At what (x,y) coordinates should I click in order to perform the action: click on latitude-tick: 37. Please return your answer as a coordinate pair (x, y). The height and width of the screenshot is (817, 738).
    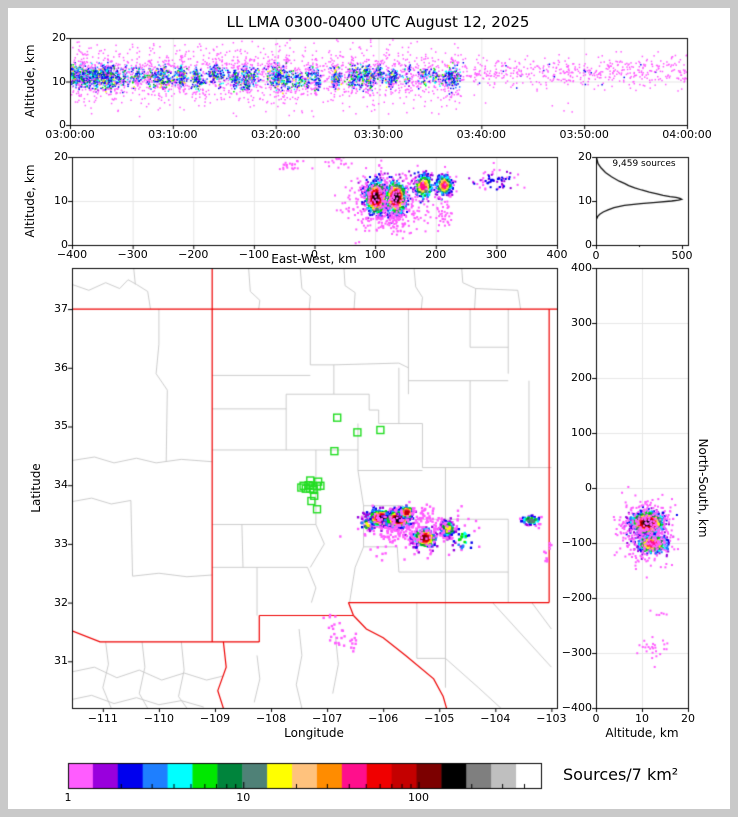
    Looking at the image, I should click on (61, 309).